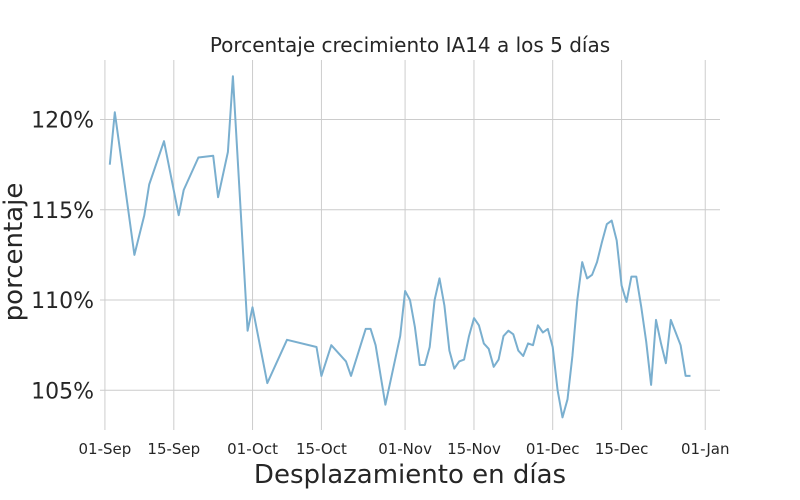  I want to click on x-tick-label: 15-Sep, so click(173, 449).